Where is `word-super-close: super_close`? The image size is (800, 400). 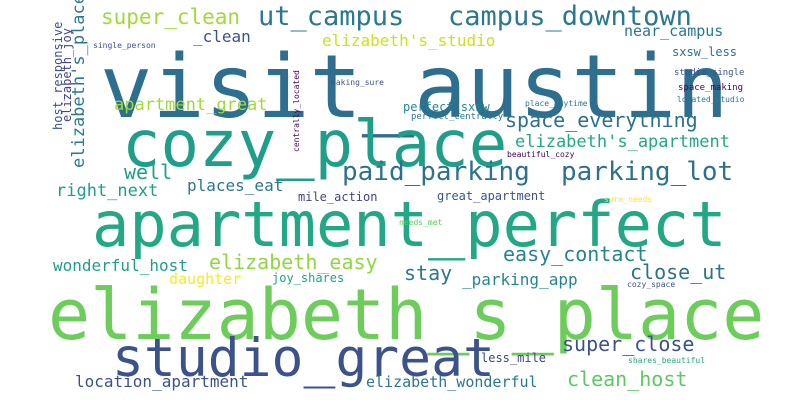
word-super-close: super_close is located at coordinates (628, 344).